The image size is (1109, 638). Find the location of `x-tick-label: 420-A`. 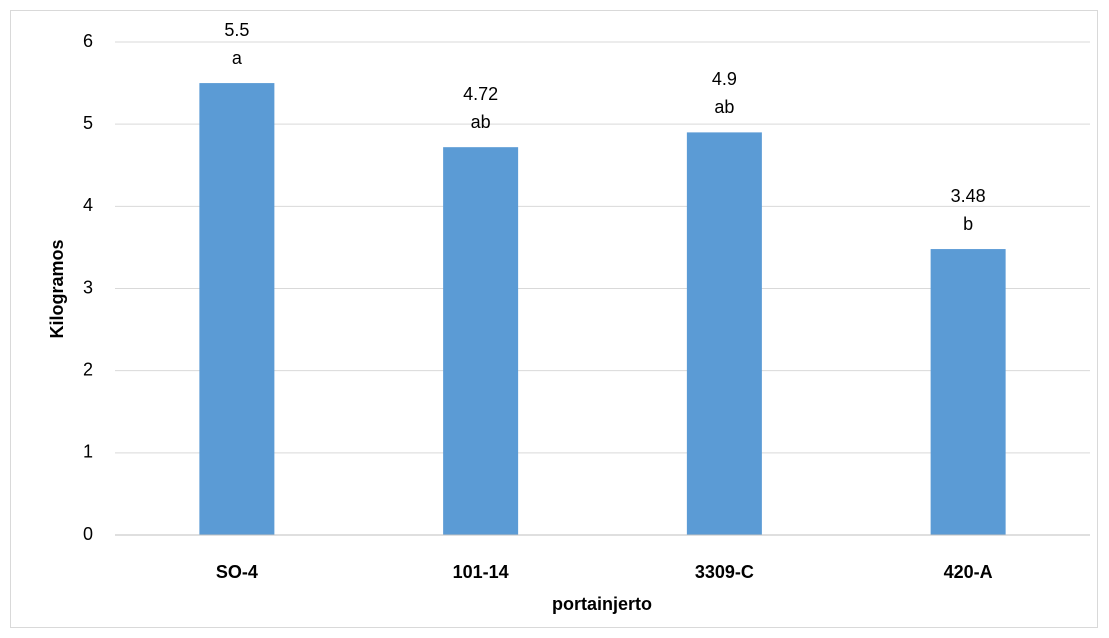

x-tick-label: 420-A is located at coordinates (968, 572).